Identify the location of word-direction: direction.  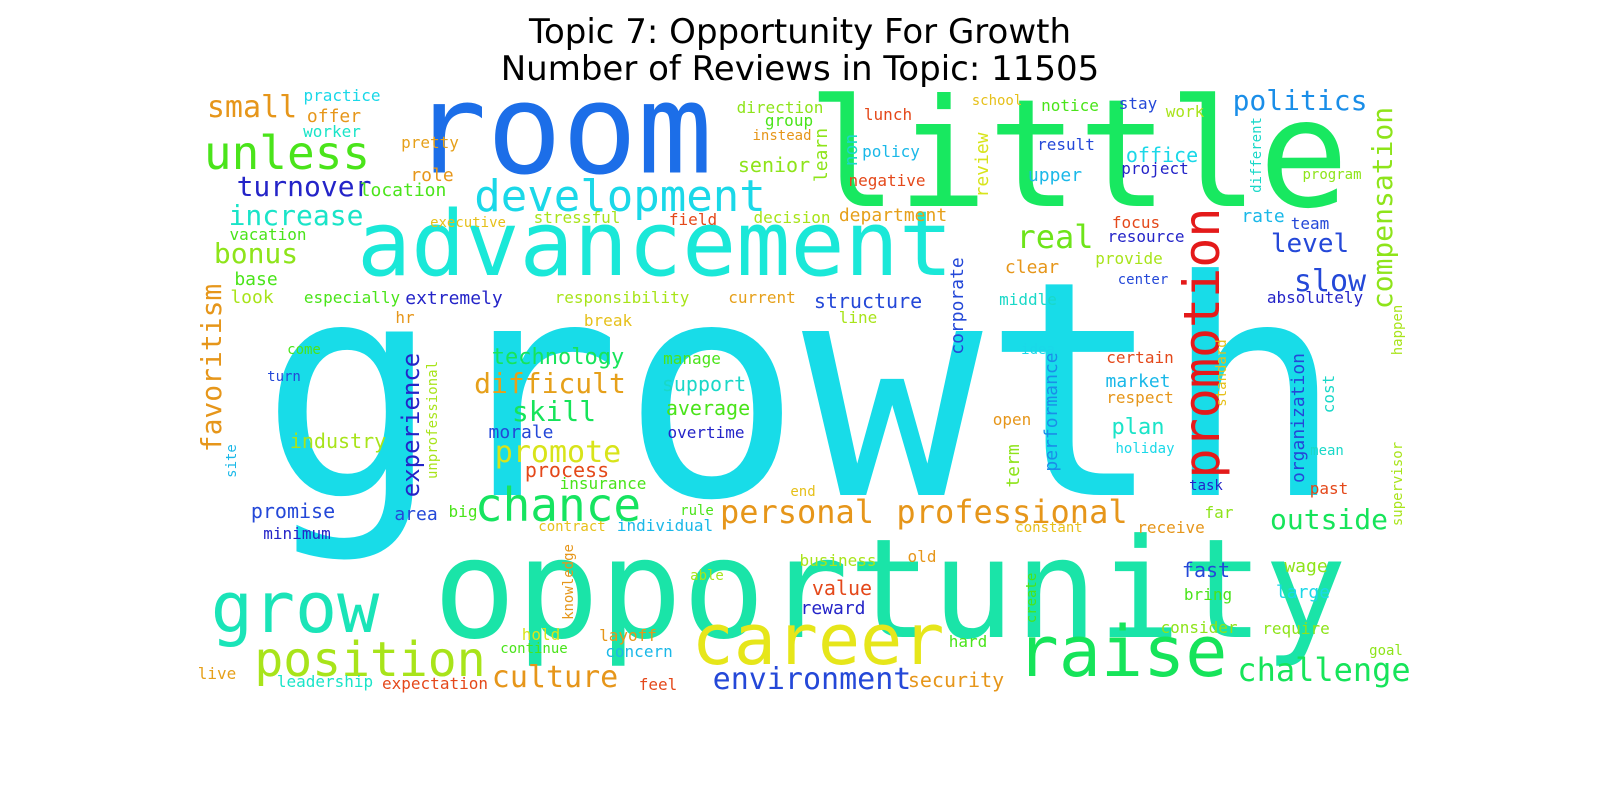
(780, 107).